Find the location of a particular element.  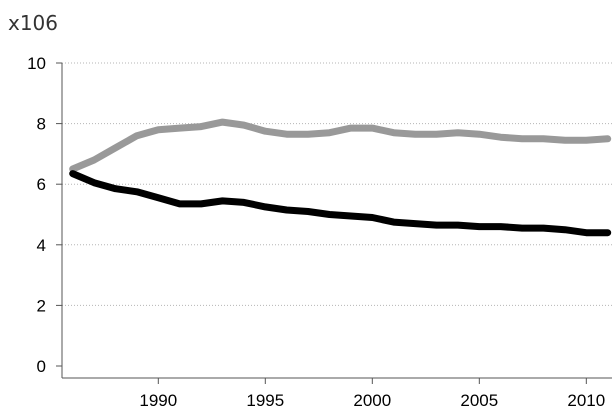

x-tick-label-1990: 1990 is located at coordinates (158, 400).